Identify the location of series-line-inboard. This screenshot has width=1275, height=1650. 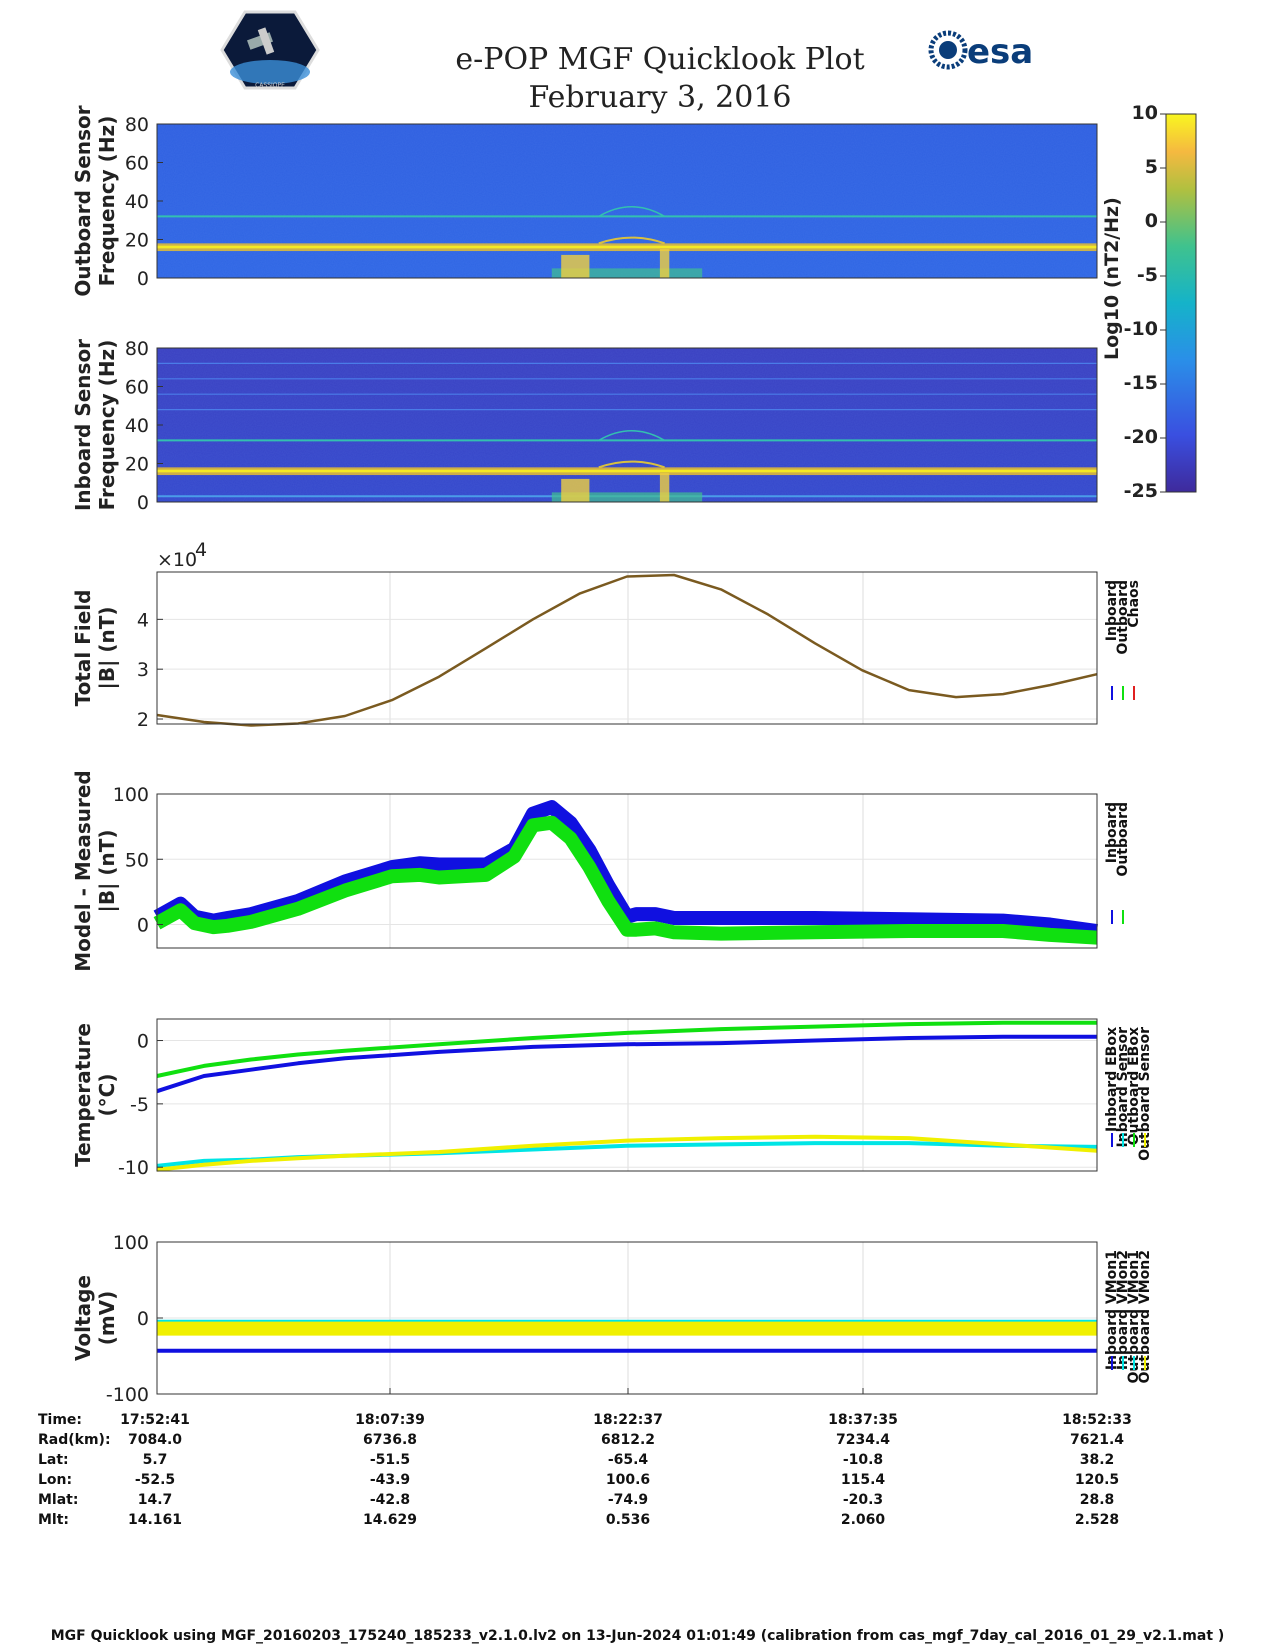
(625, 869).